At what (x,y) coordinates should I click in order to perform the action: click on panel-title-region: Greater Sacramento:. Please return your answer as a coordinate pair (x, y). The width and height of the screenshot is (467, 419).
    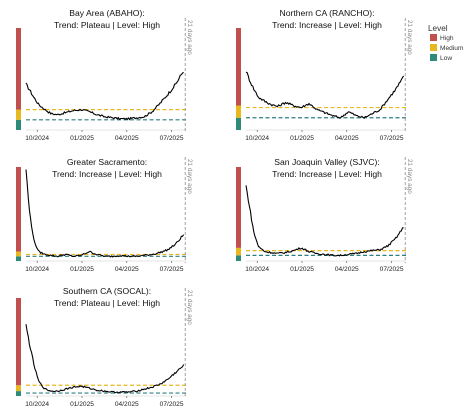
    Looking at the image, I should click on (107, 162).